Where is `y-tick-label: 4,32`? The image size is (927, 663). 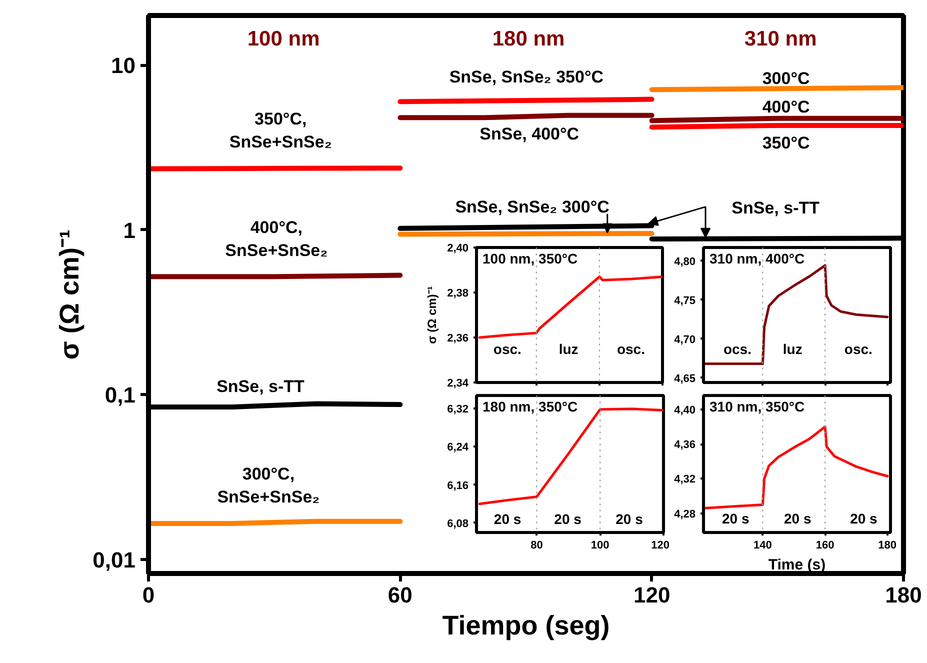 y-tick-label: 4,32 is located at coordinates (685, 480).